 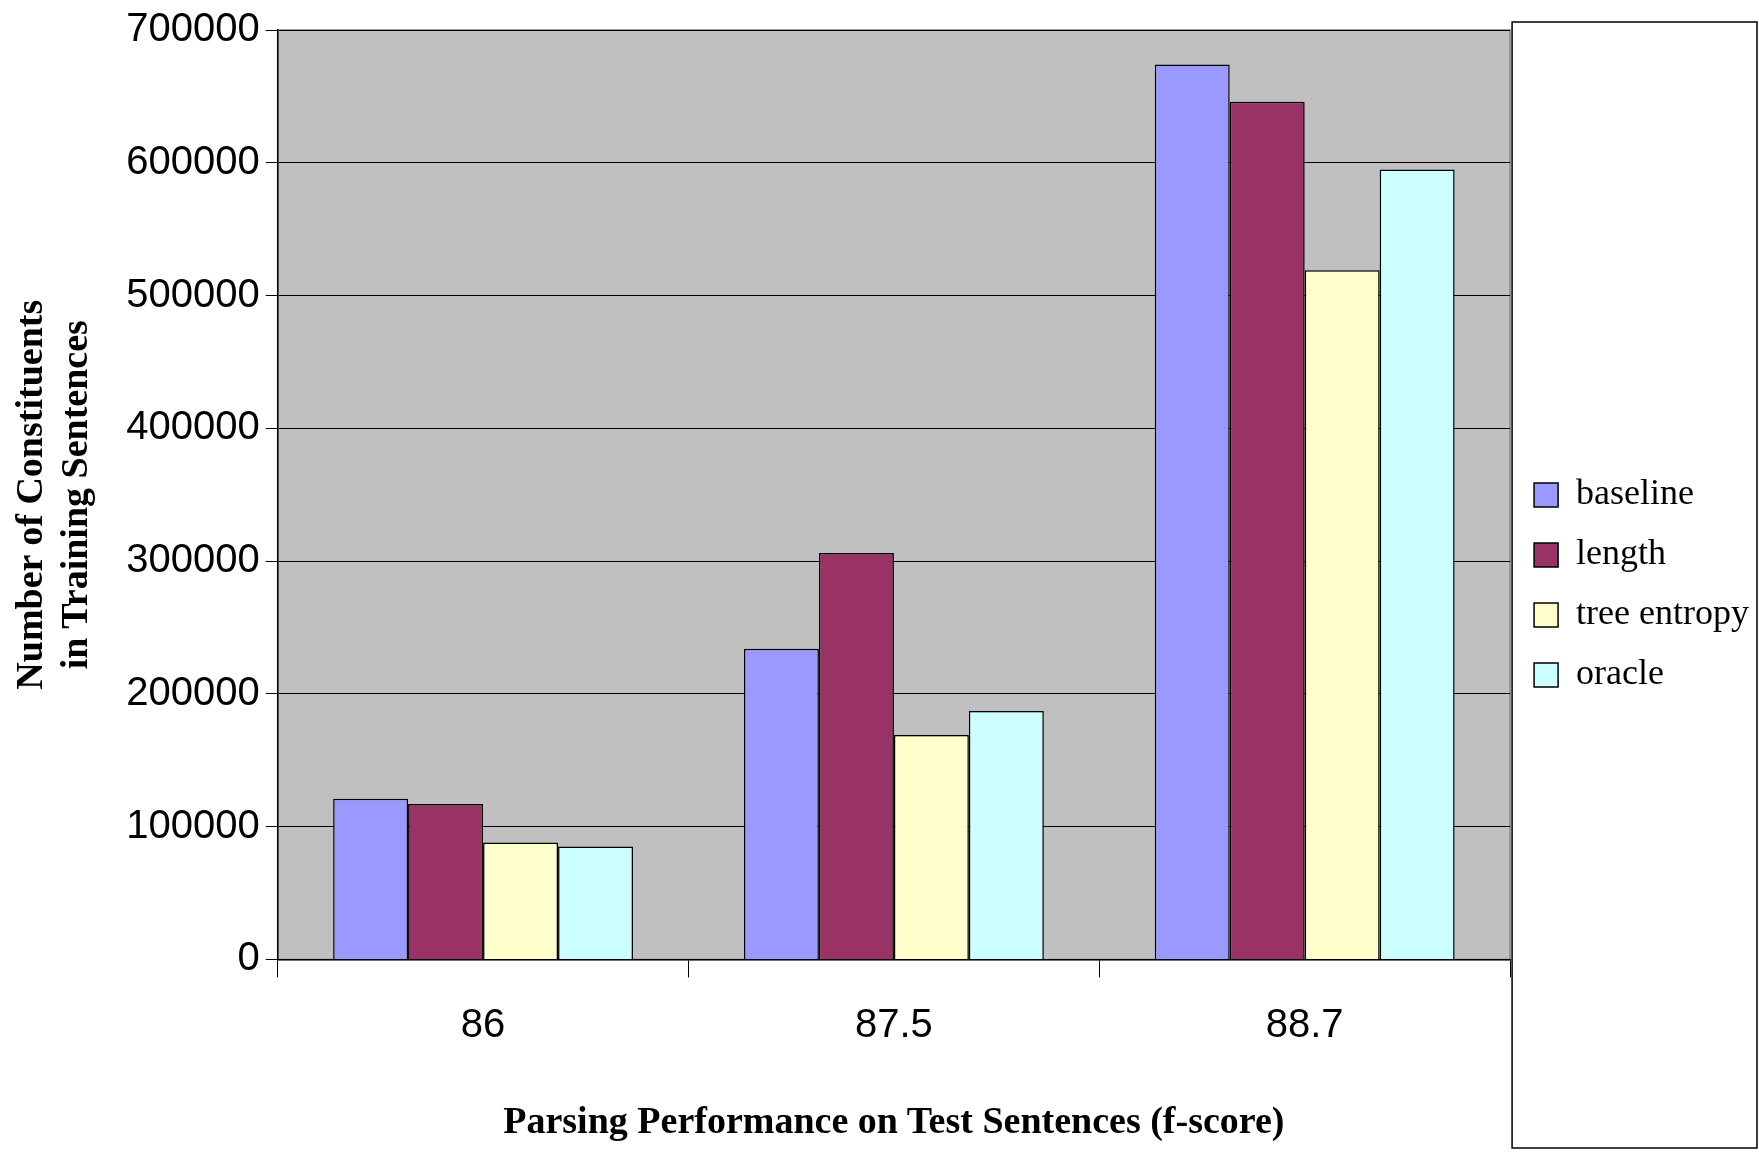 I want to click on y-tick-label: 600000, so click(x=193, y=159).